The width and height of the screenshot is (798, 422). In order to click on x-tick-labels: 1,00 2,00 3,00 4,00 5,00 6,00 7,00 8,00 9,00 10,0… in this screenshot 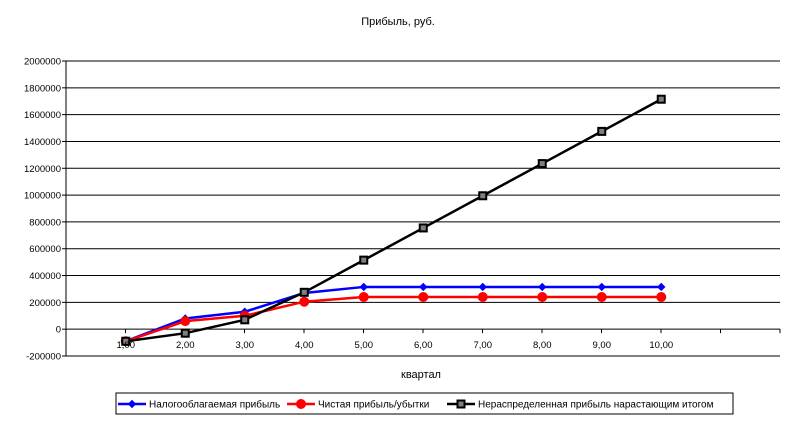, I will do `click(395, 345)`.